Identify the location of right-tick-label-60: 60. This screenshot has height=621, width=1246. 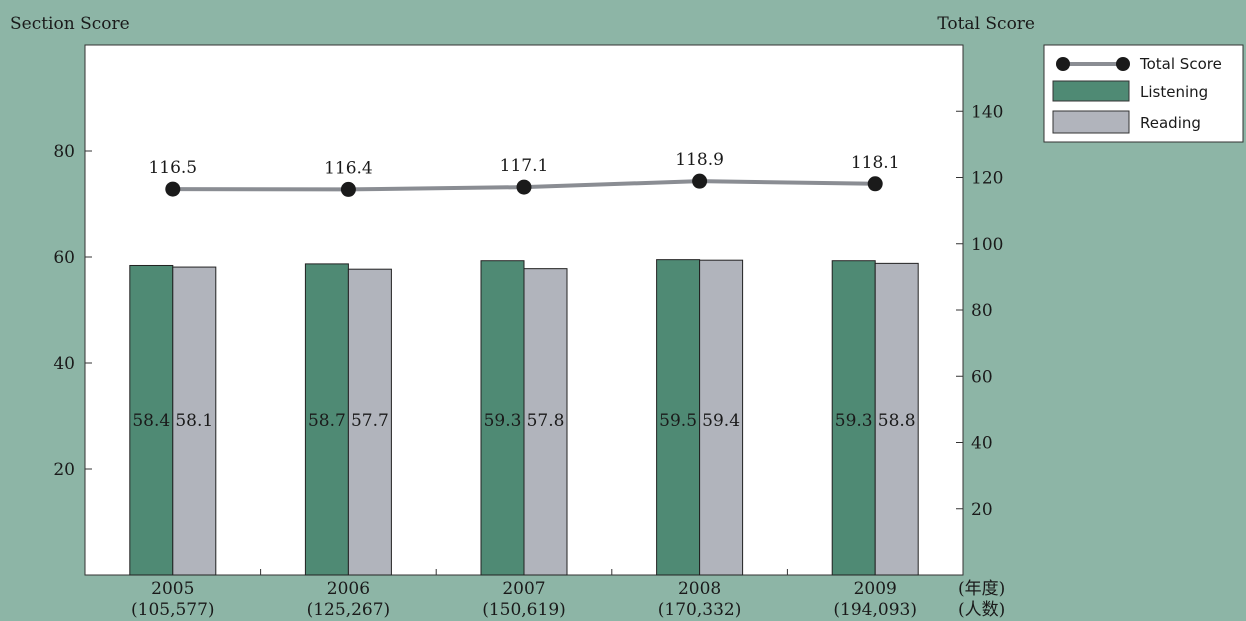
(982, 377).